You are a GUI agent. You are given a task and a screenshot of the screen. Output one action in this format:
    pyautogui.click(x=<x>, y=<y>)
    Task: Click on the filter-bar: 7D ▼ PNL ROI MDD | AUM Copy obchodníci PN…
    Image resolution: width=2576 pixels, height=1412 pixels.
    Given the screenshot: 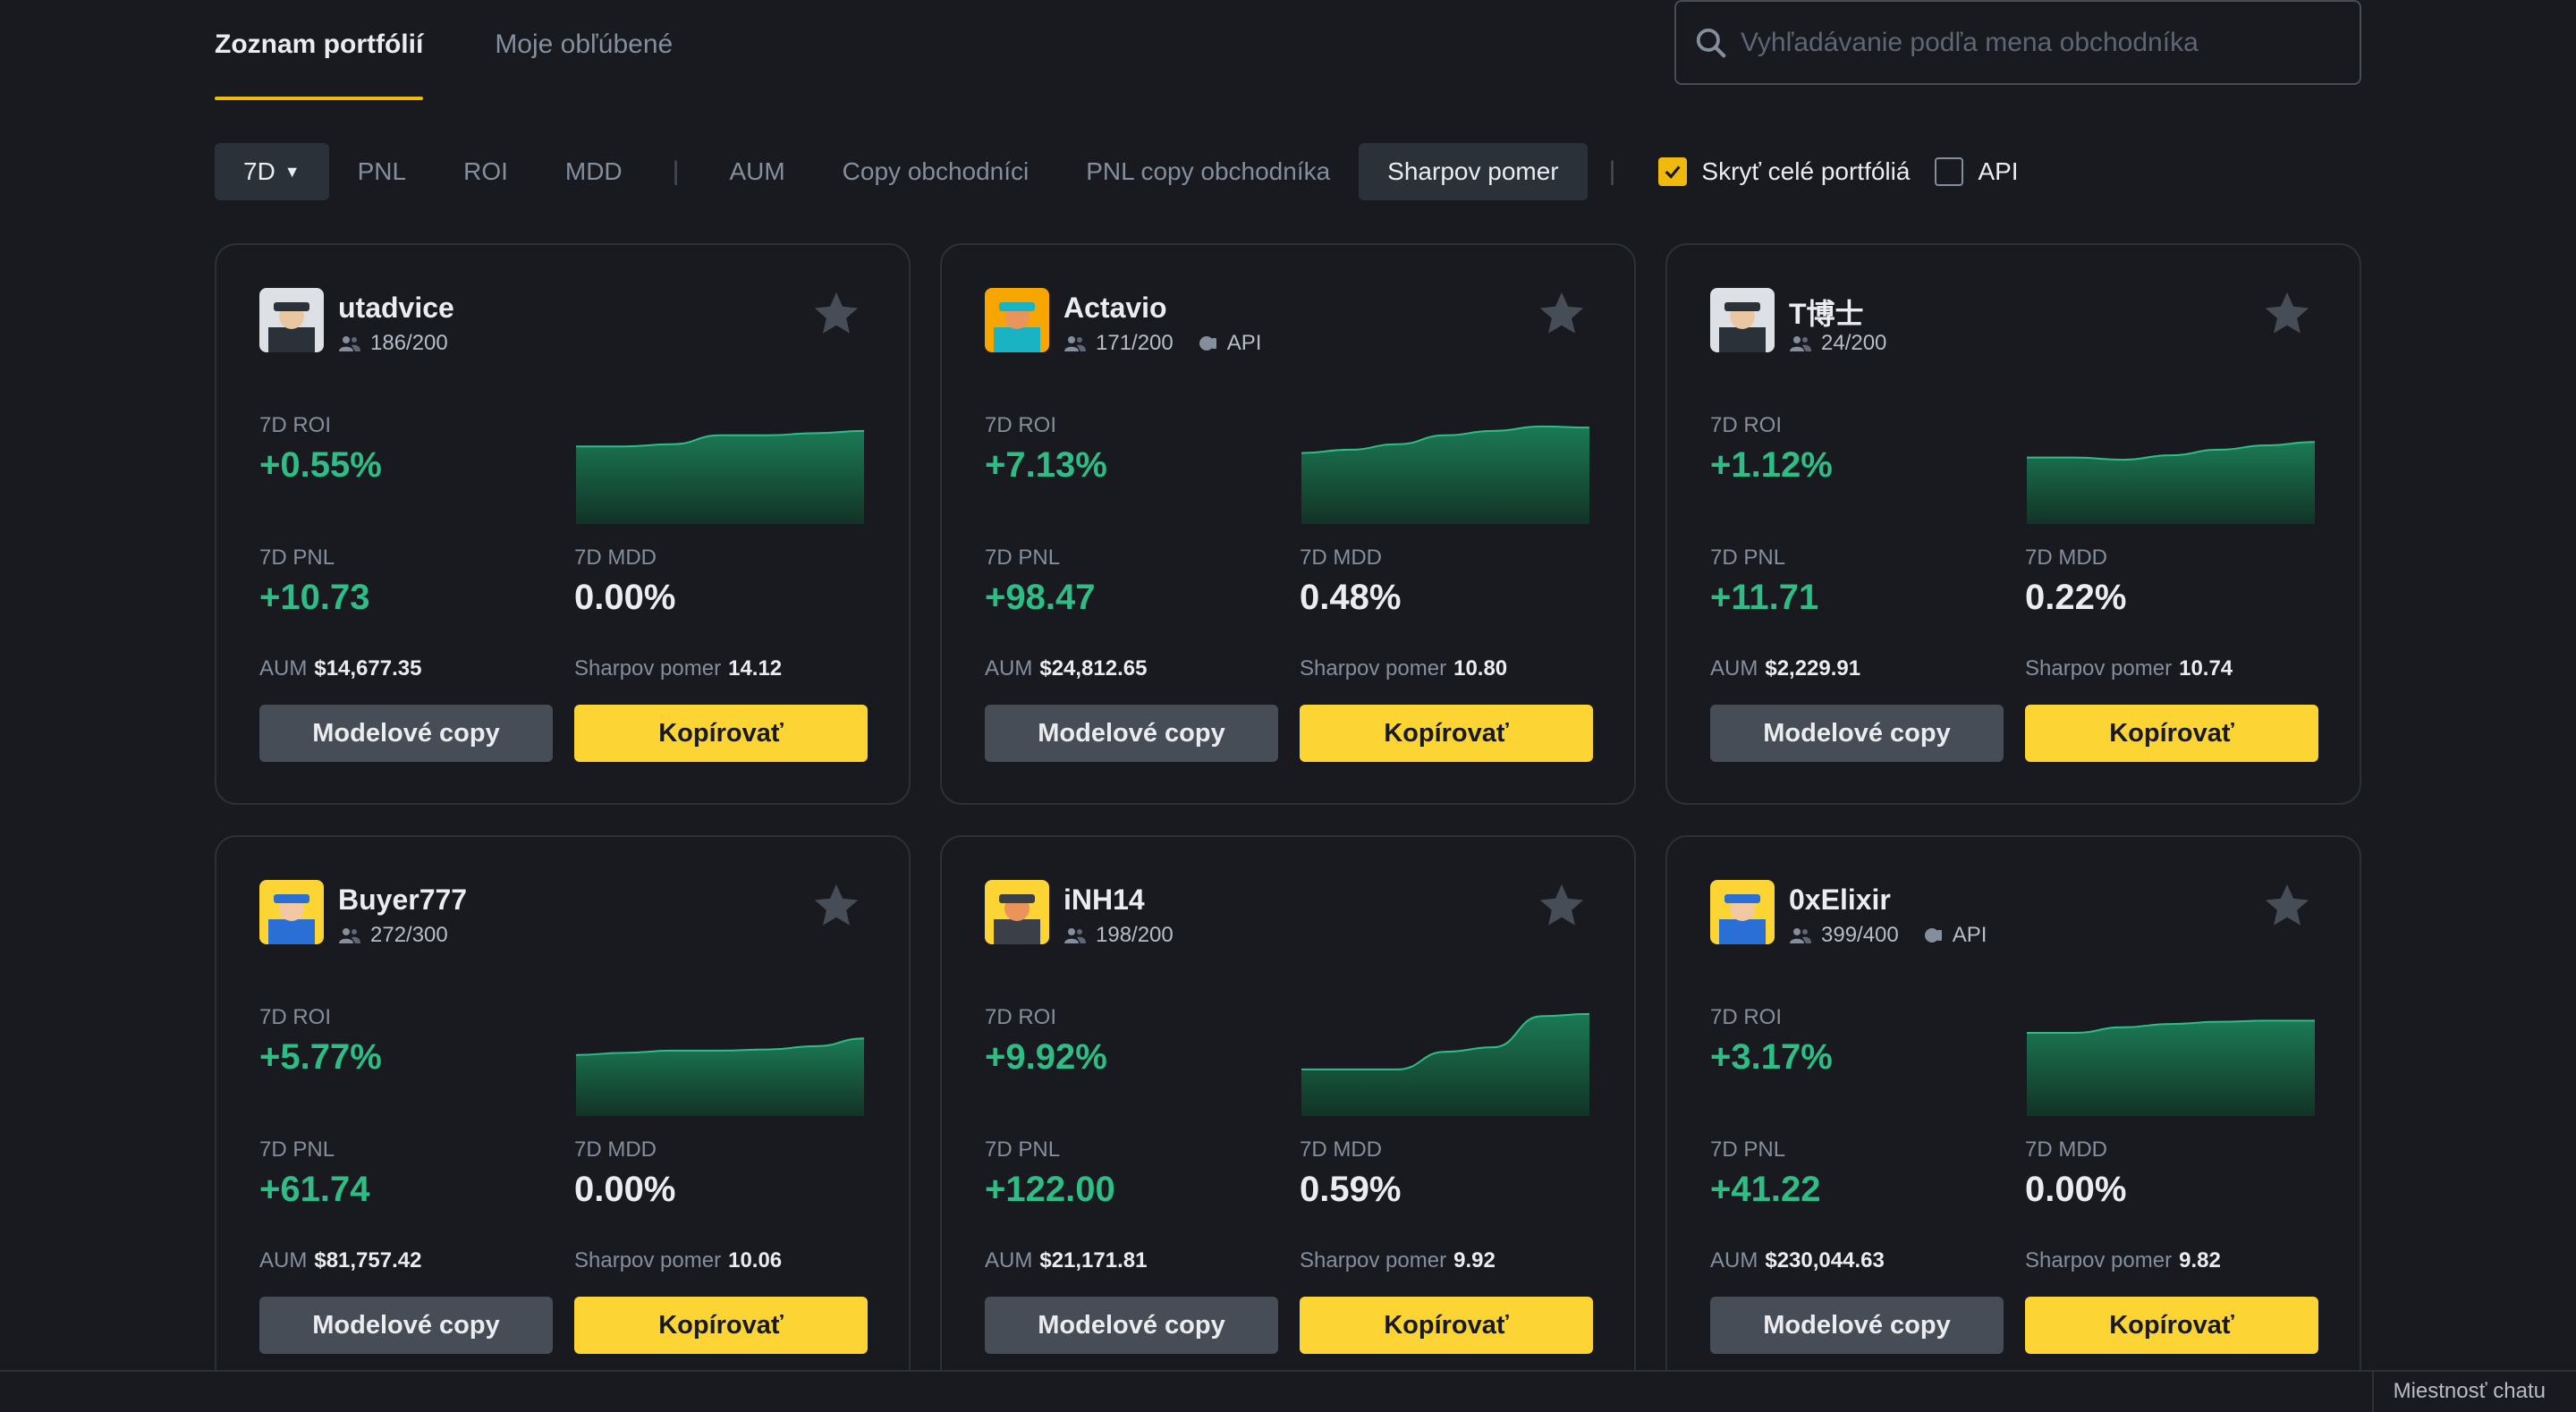 What is the action you would take?
    pyautogui.click(x=1129, y=171)
    